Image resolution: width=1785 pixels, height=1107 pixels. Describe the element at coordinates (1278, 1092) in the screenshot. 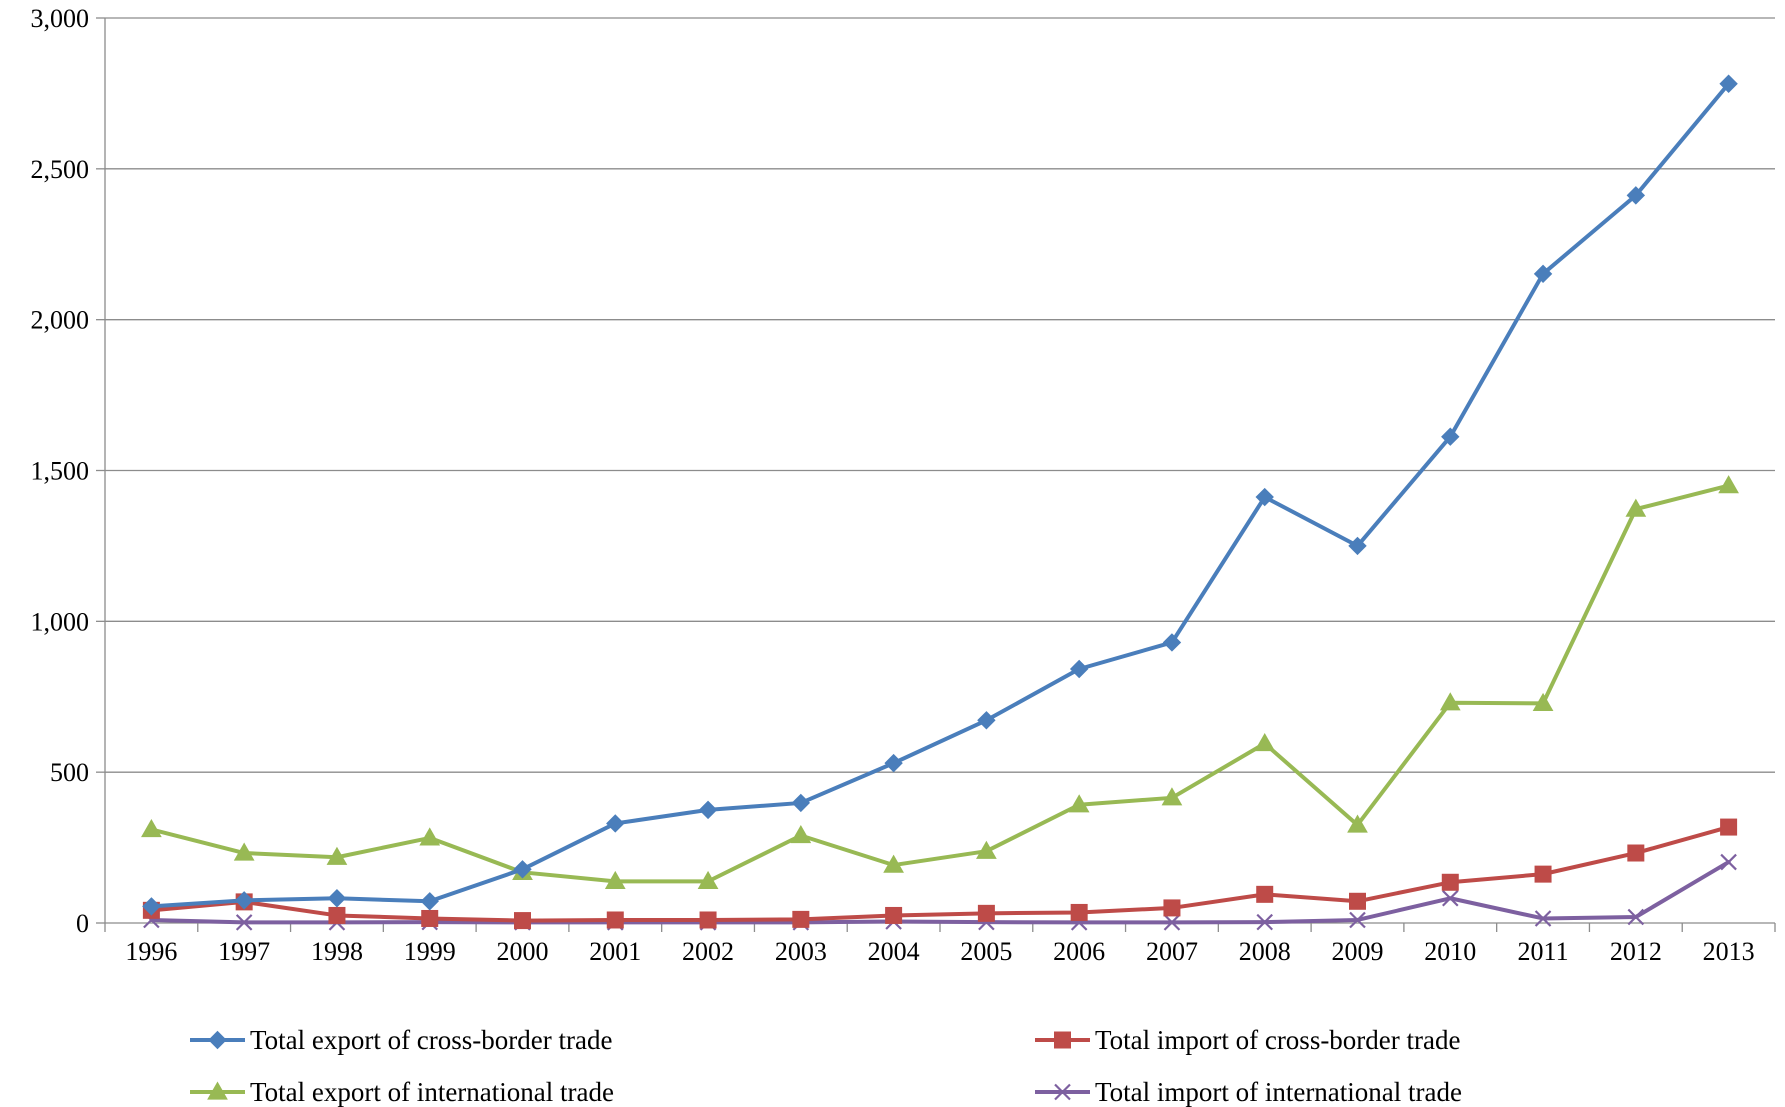

I see `legend-label: Total import of international trade` at that location.